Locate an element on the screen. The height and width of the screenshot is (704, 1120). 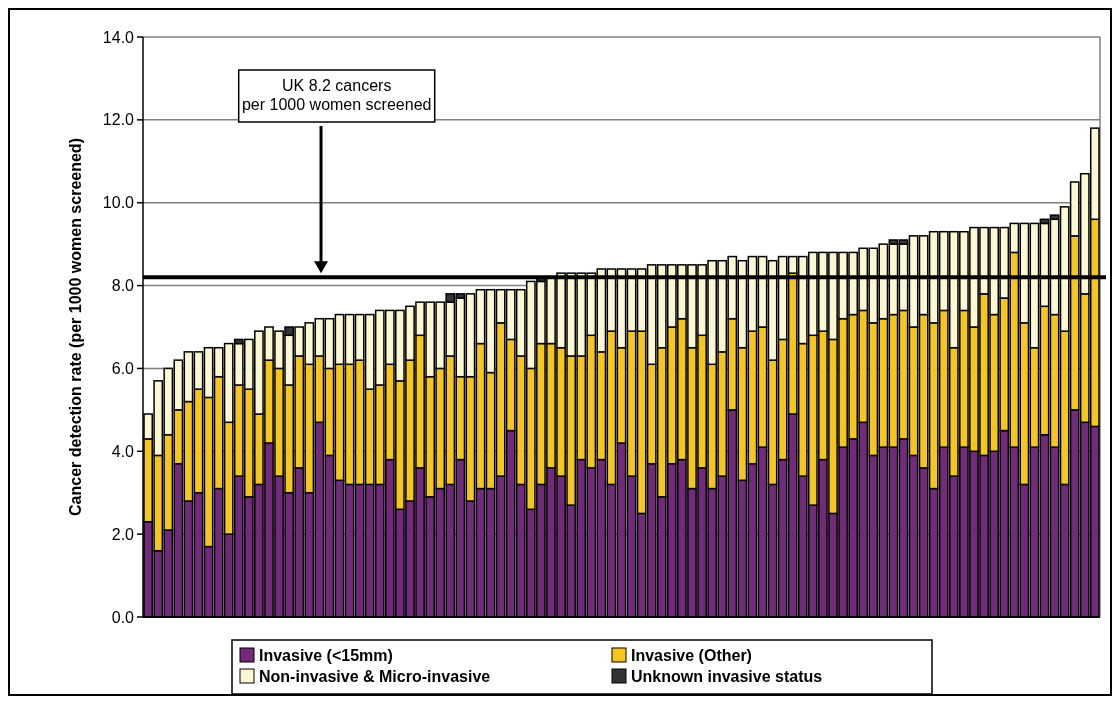
y-tick-label: 12.0 is located at coordinates (118, 120).